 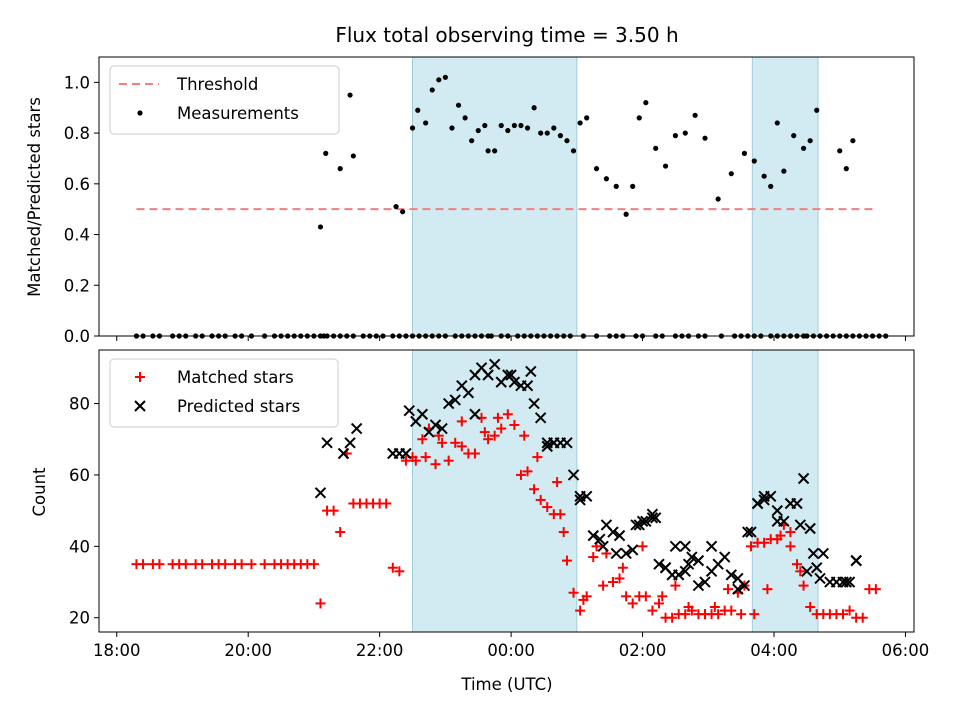 I want to click on x-tick-label: 02:00, so click(x=643, y=650).